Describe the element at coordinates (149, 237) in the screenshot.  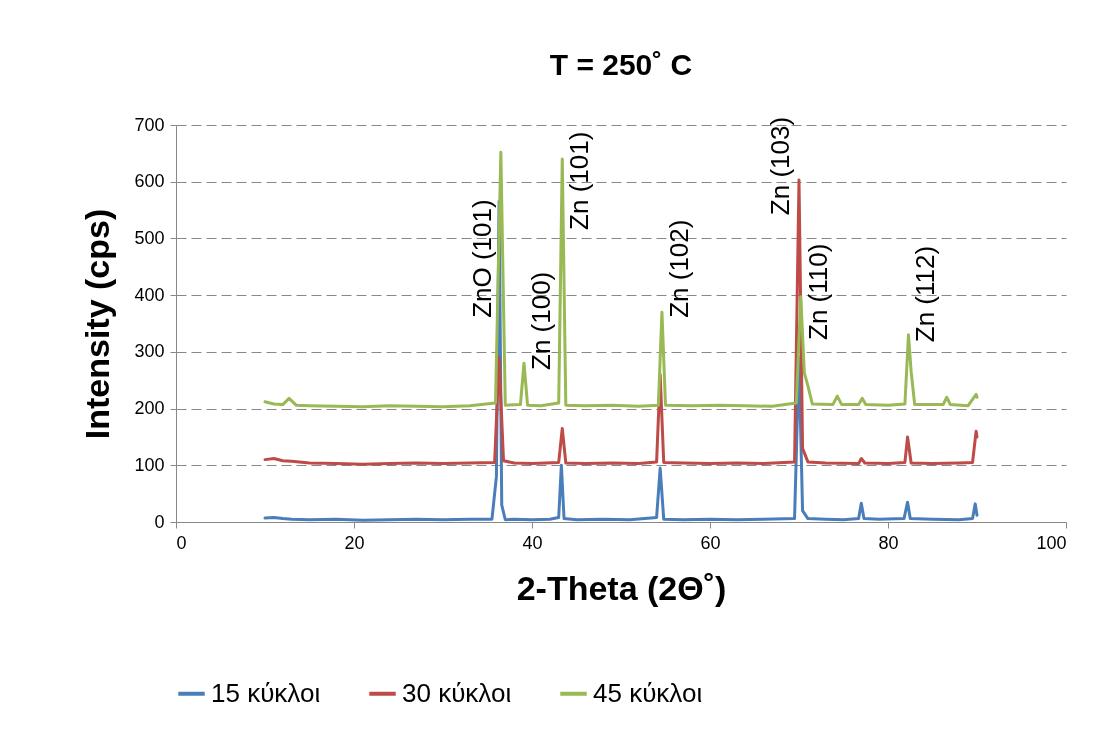
I see `y-tick-label: 500` at that location.